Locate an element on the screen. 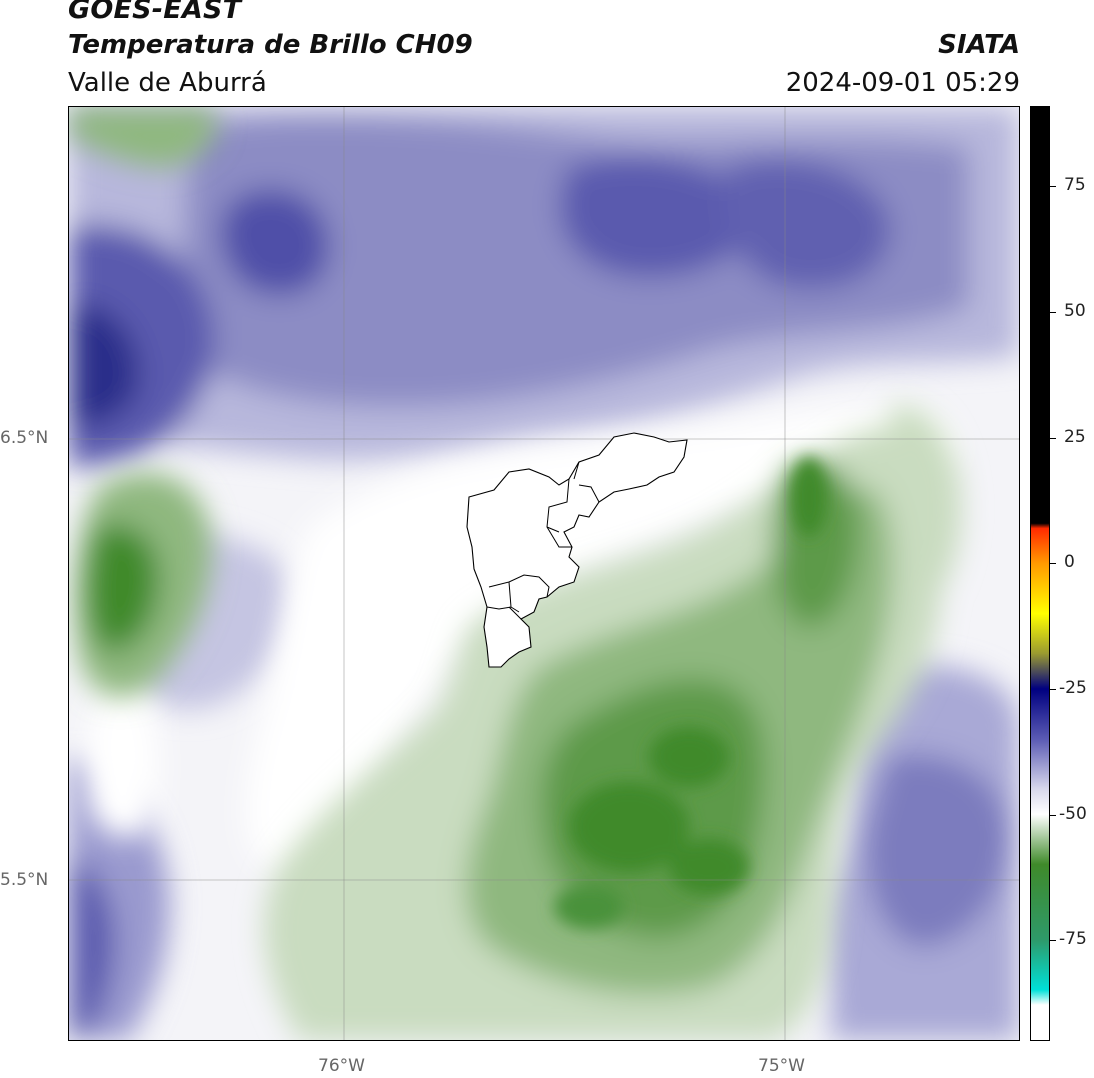 This screenshot has width=1094, height=1078. colorbar-label: 25 is located at coordinates (1075, 436).